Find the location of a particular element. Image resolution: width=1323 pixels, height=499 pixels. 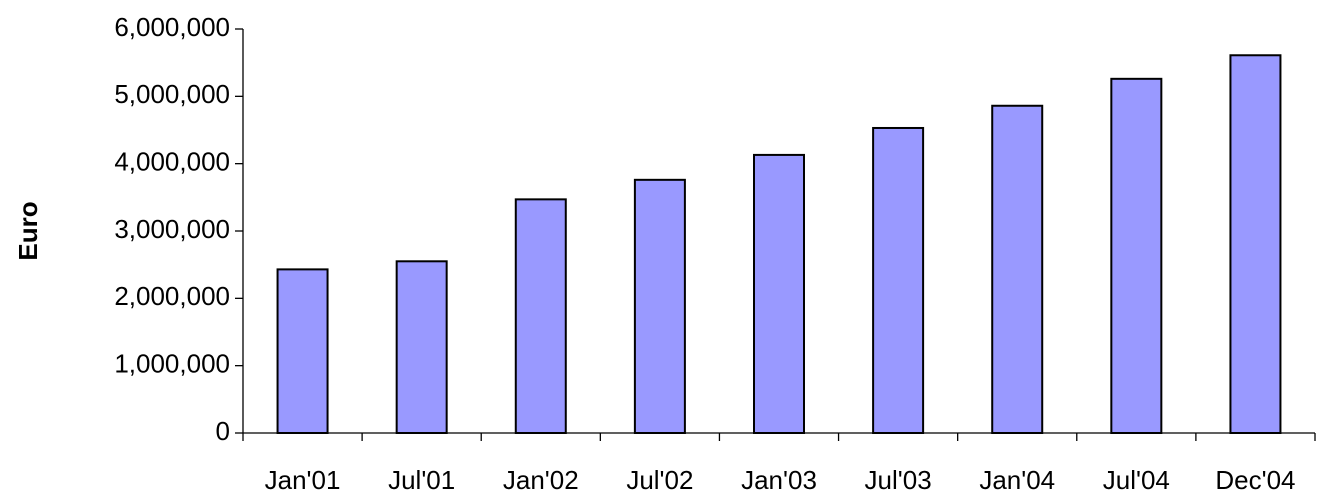

x-tick-label: Jan'03 is located at coordinates (779, 480).